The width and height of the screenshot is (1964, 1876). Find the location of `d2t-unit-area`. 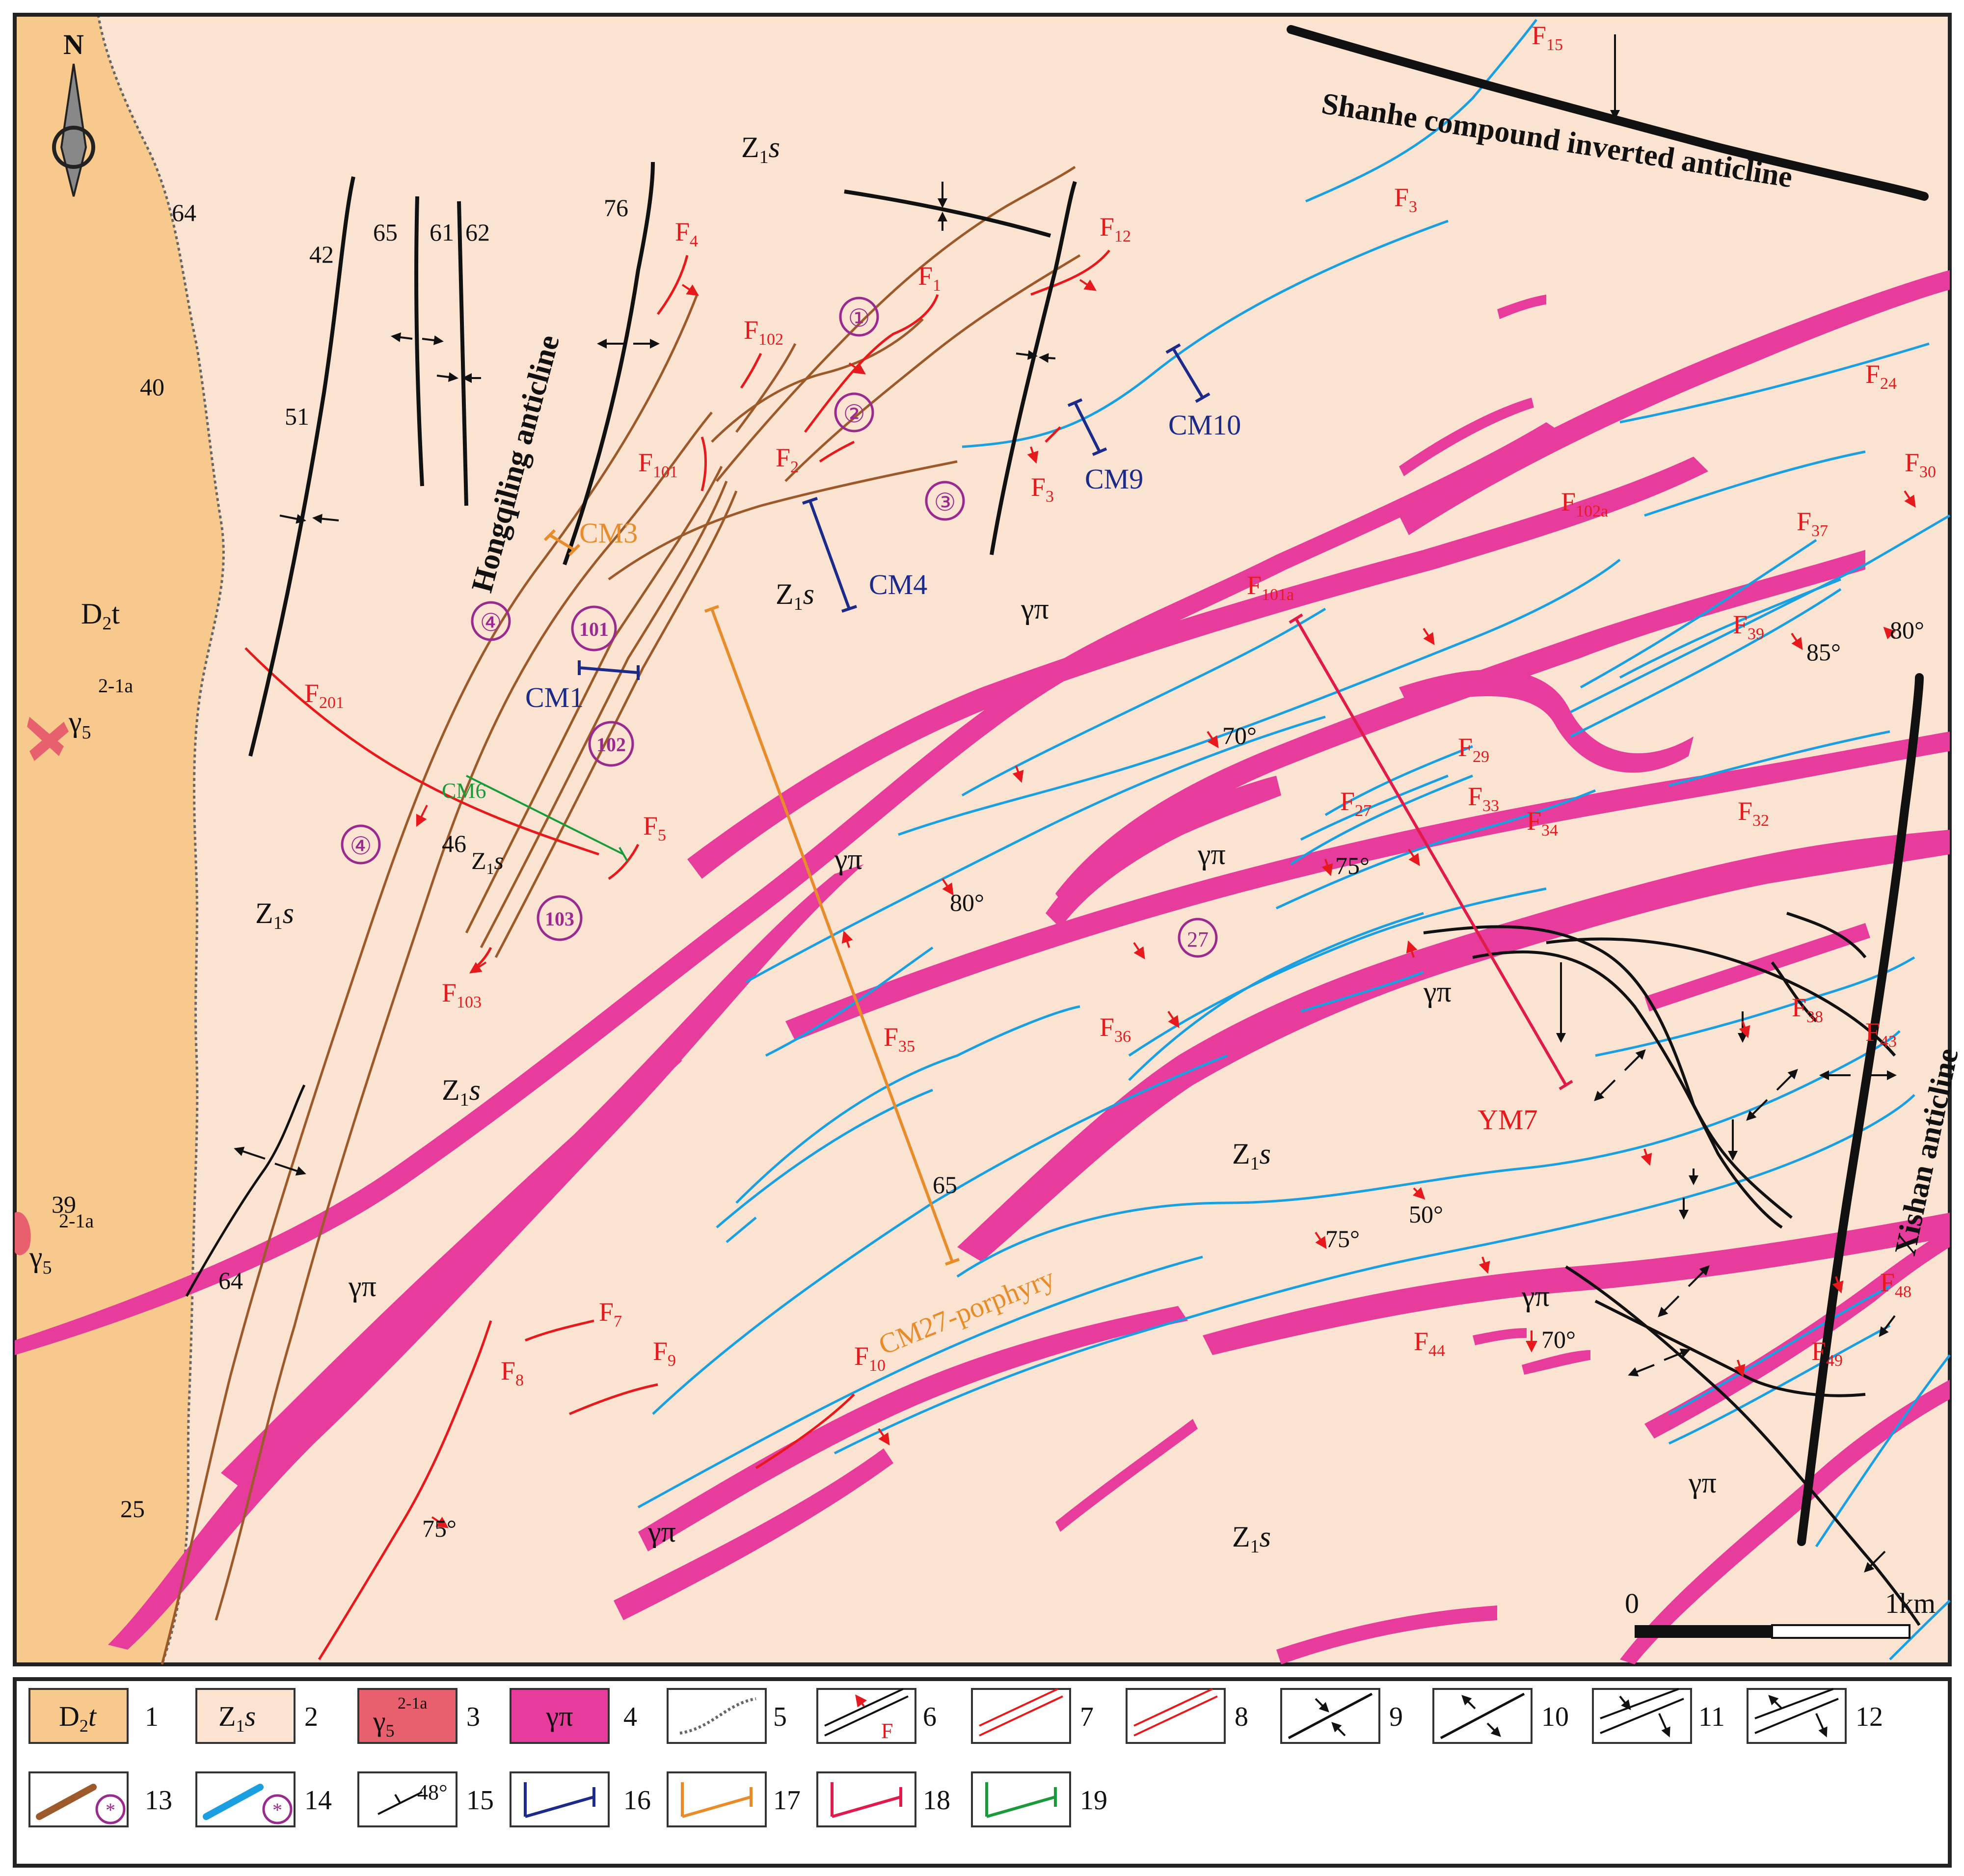

d2t-unit-area is located at coordinates (119, 839).